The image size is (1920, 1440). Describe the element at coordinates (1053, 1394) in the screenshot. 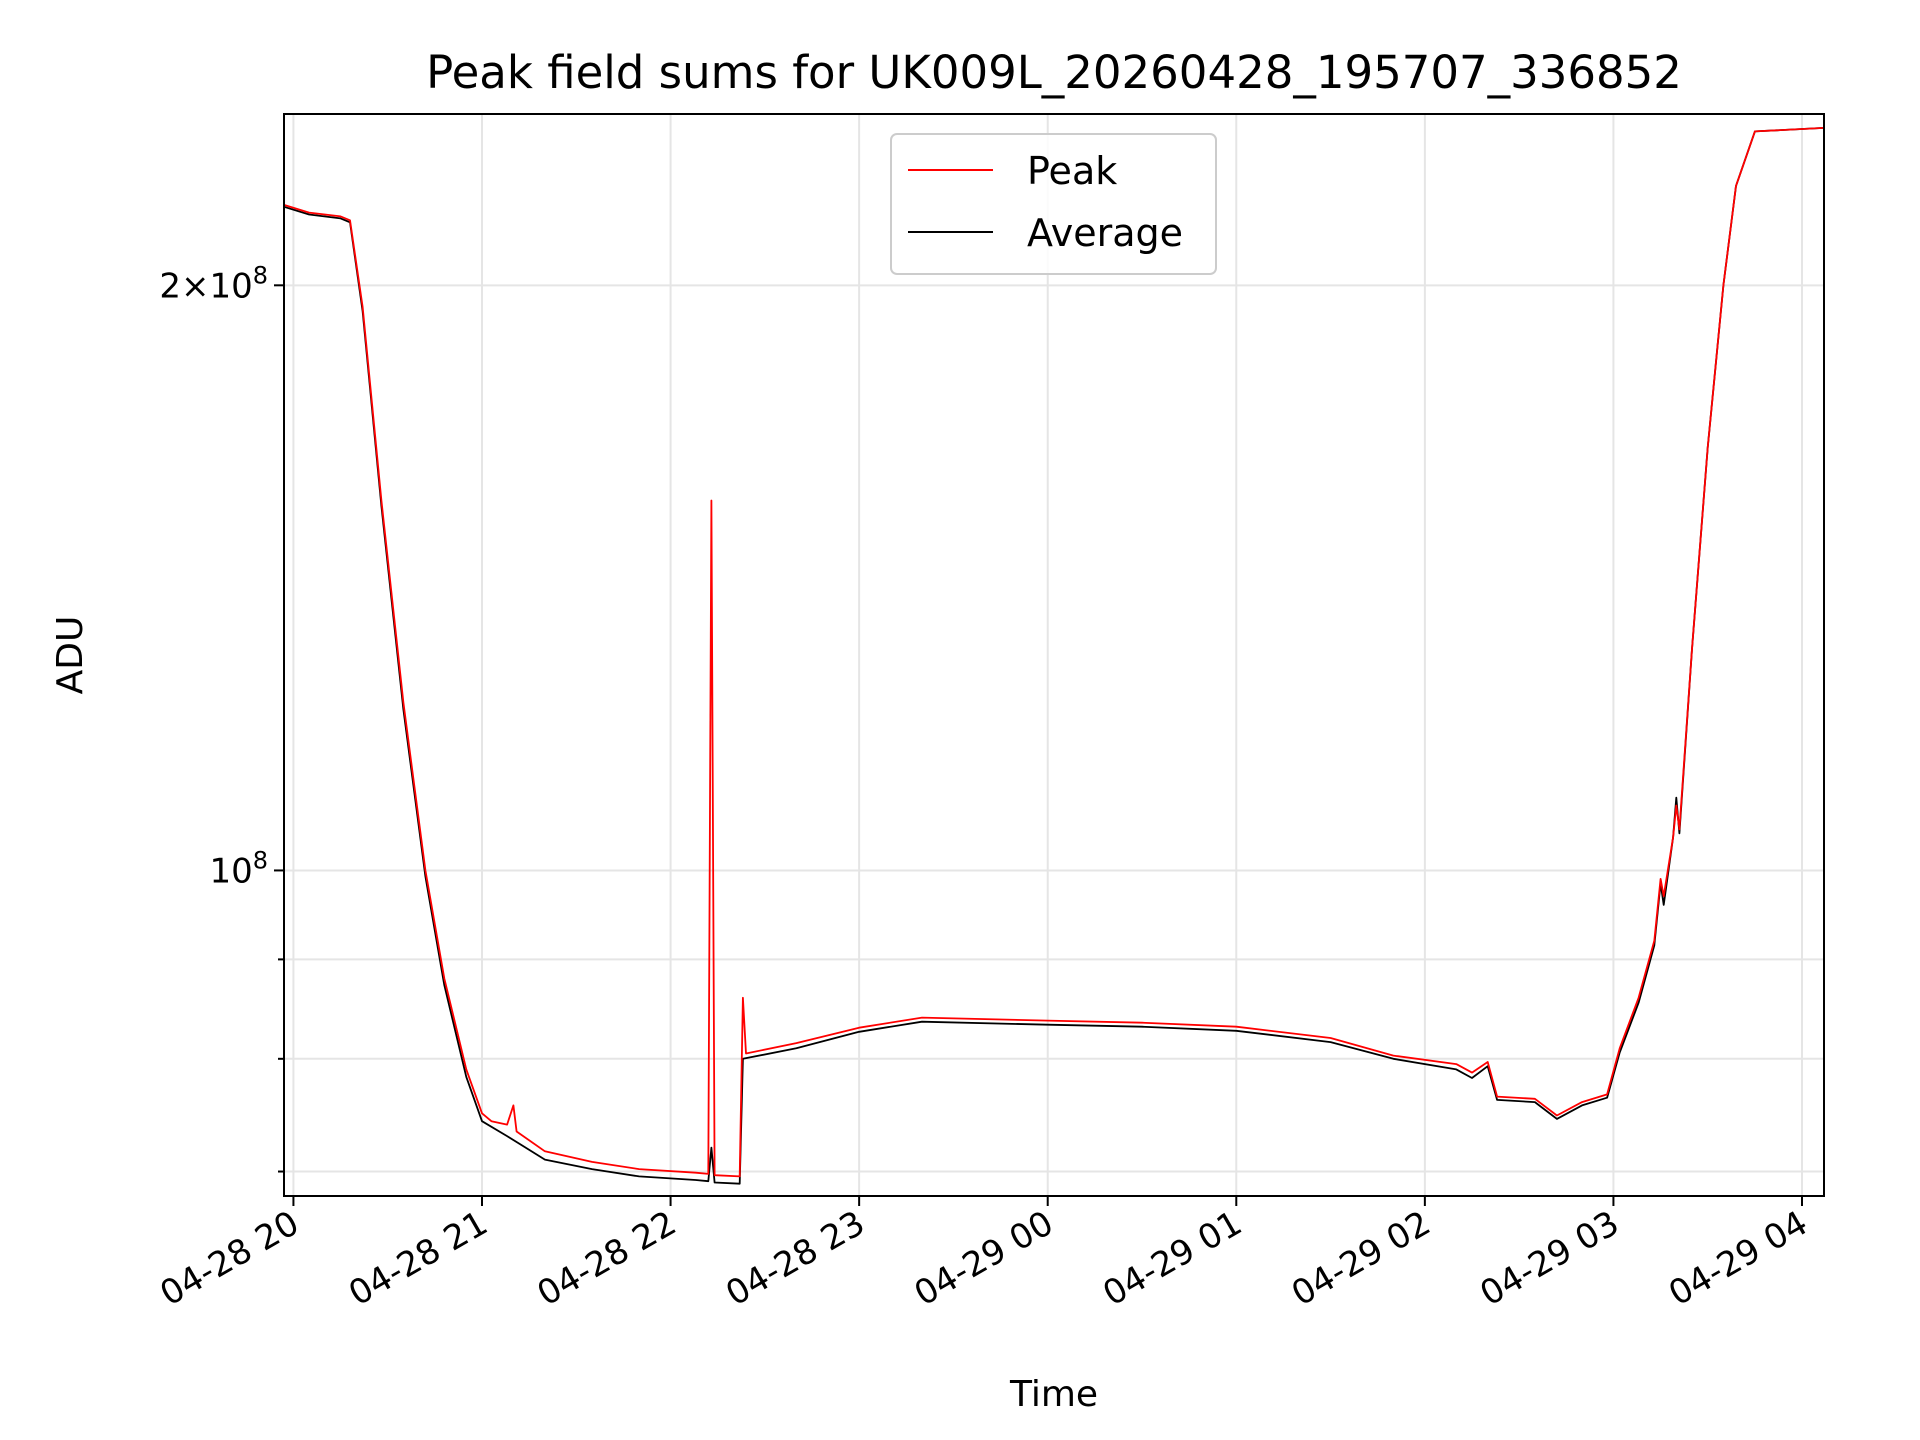

I see `x-axis-label: Time` at that location.